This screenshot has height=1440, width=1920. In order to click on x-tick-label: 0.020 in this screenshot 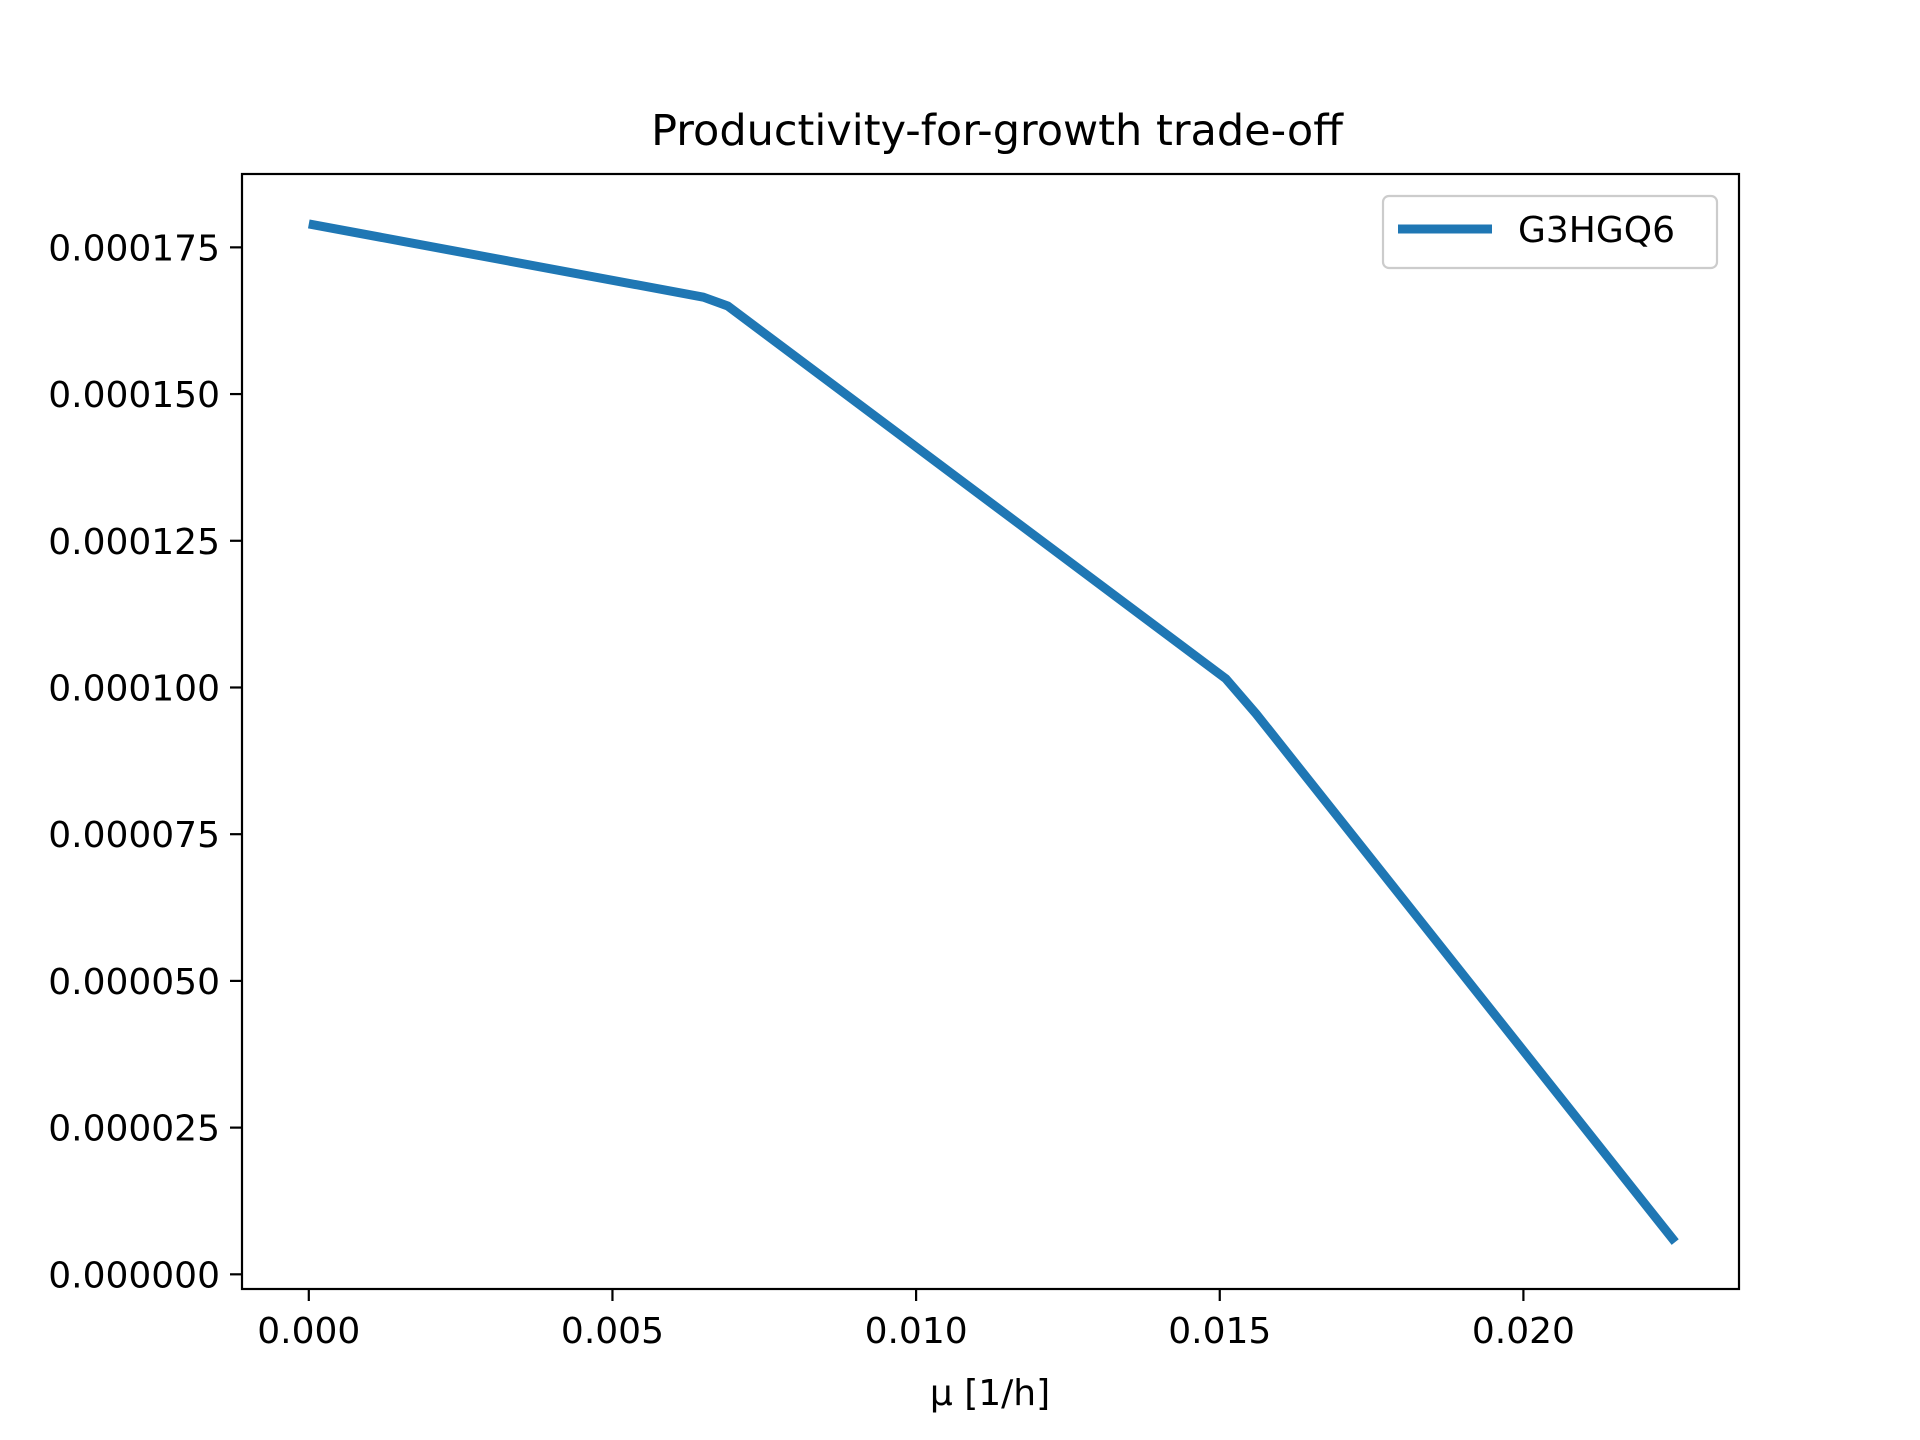, I will do `click(1523, 1331)`.